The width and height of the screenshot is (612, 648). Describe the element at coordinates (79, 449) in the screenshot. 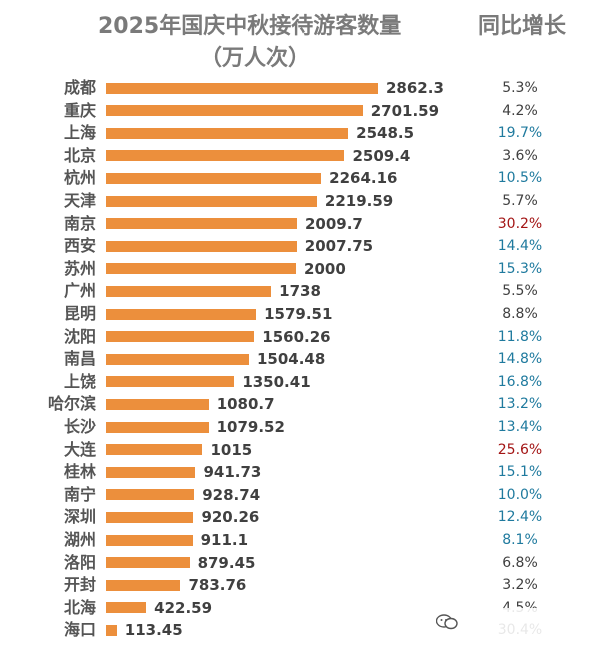

I see `category-label: 大连` at that location.